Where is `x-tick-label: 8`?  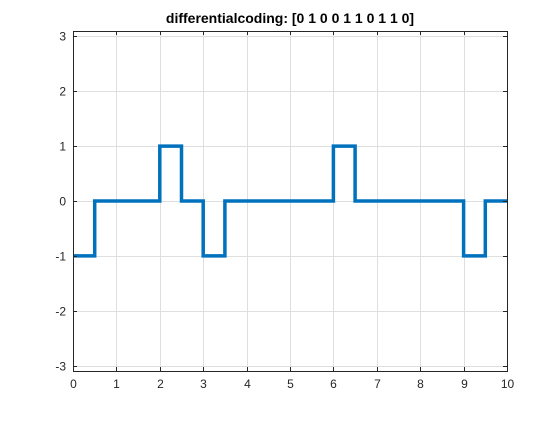
x-tick-label: 8 is located at coordinates (420, 384).